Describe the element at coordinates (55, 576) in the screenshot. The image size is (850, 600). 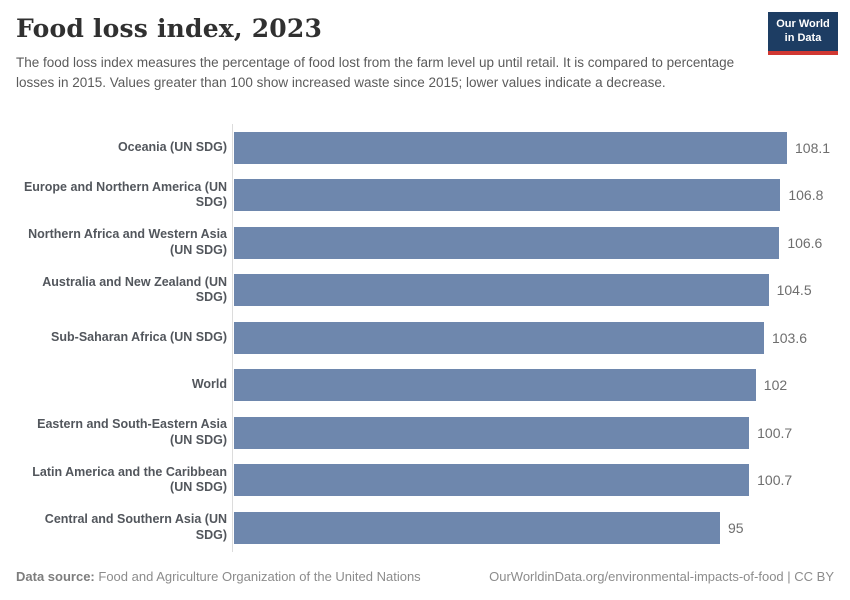
I see `data-source-label: Data source:` at that location.